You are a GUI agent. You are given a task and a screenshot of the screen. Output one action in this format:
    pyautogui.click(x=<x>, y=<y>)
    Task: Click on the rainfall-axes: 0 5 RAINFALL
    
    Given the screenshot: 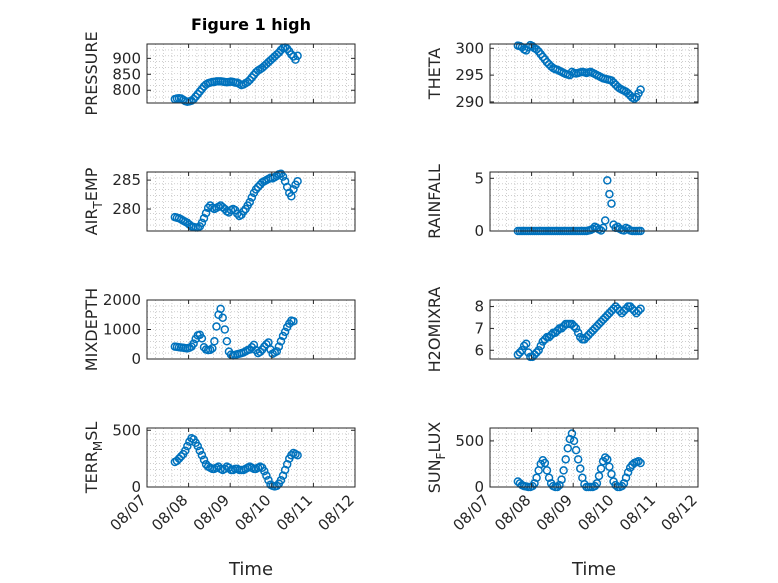 What is the action you would take?
    pyautogui.click(x=562, y=202)
    